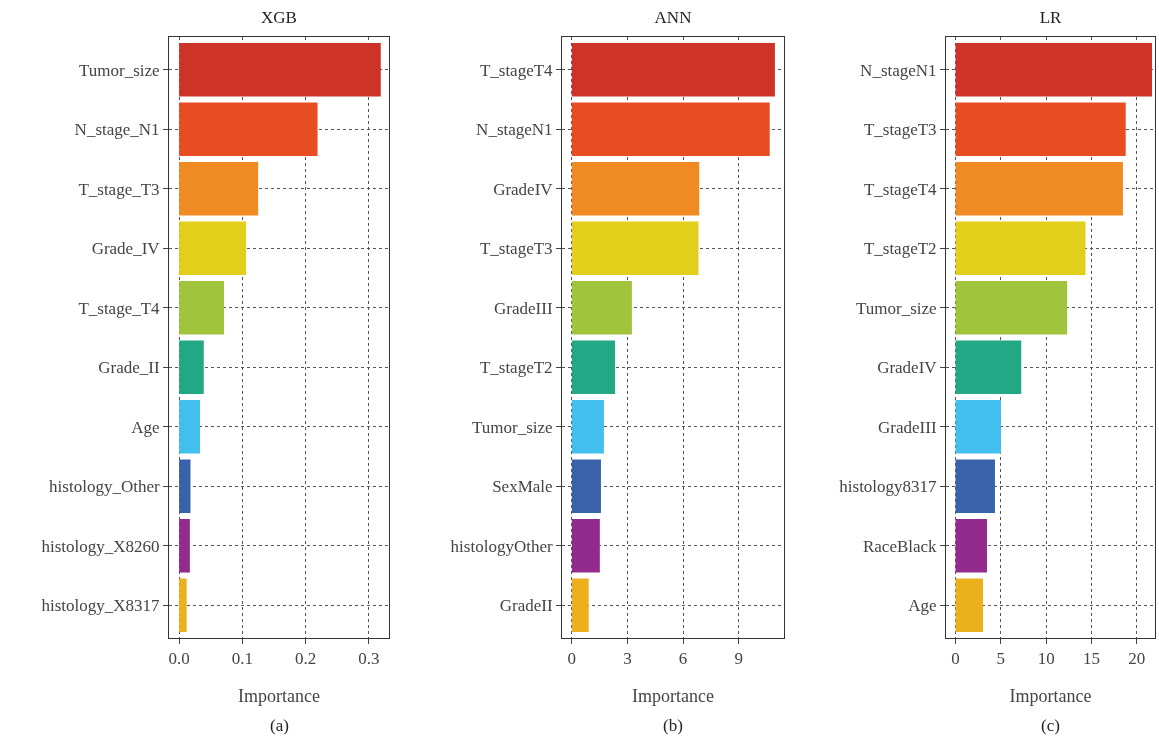  I want to click on x-tick-label: 0.2, so click(305, 659).